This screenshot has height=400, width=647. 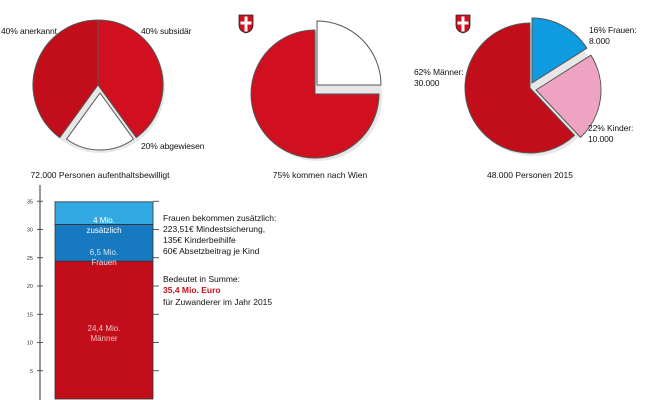 What do you see at coordinates (218, 302) in the screenshot?
I see `note-line-7: für Zuwanderer im Jahr 2015` at bounding box center [218, 302].